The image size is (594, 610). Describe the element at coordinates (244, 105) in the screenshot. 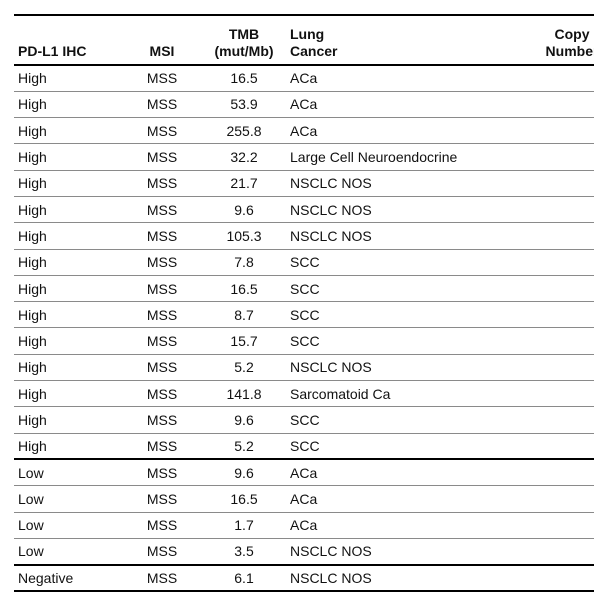

I see `cell-tmb: 53.9` at that location.